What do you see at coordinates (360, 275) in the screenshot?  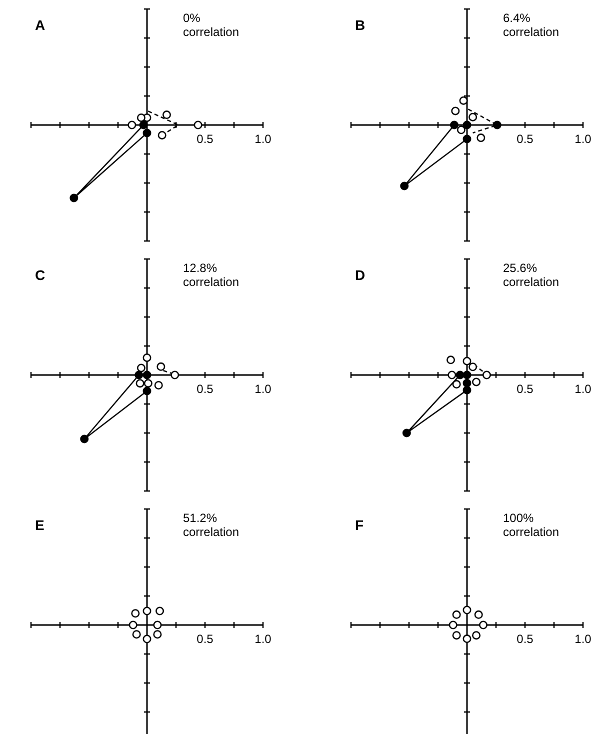 I see `chart-title: D` at bounding box center [360, 275].